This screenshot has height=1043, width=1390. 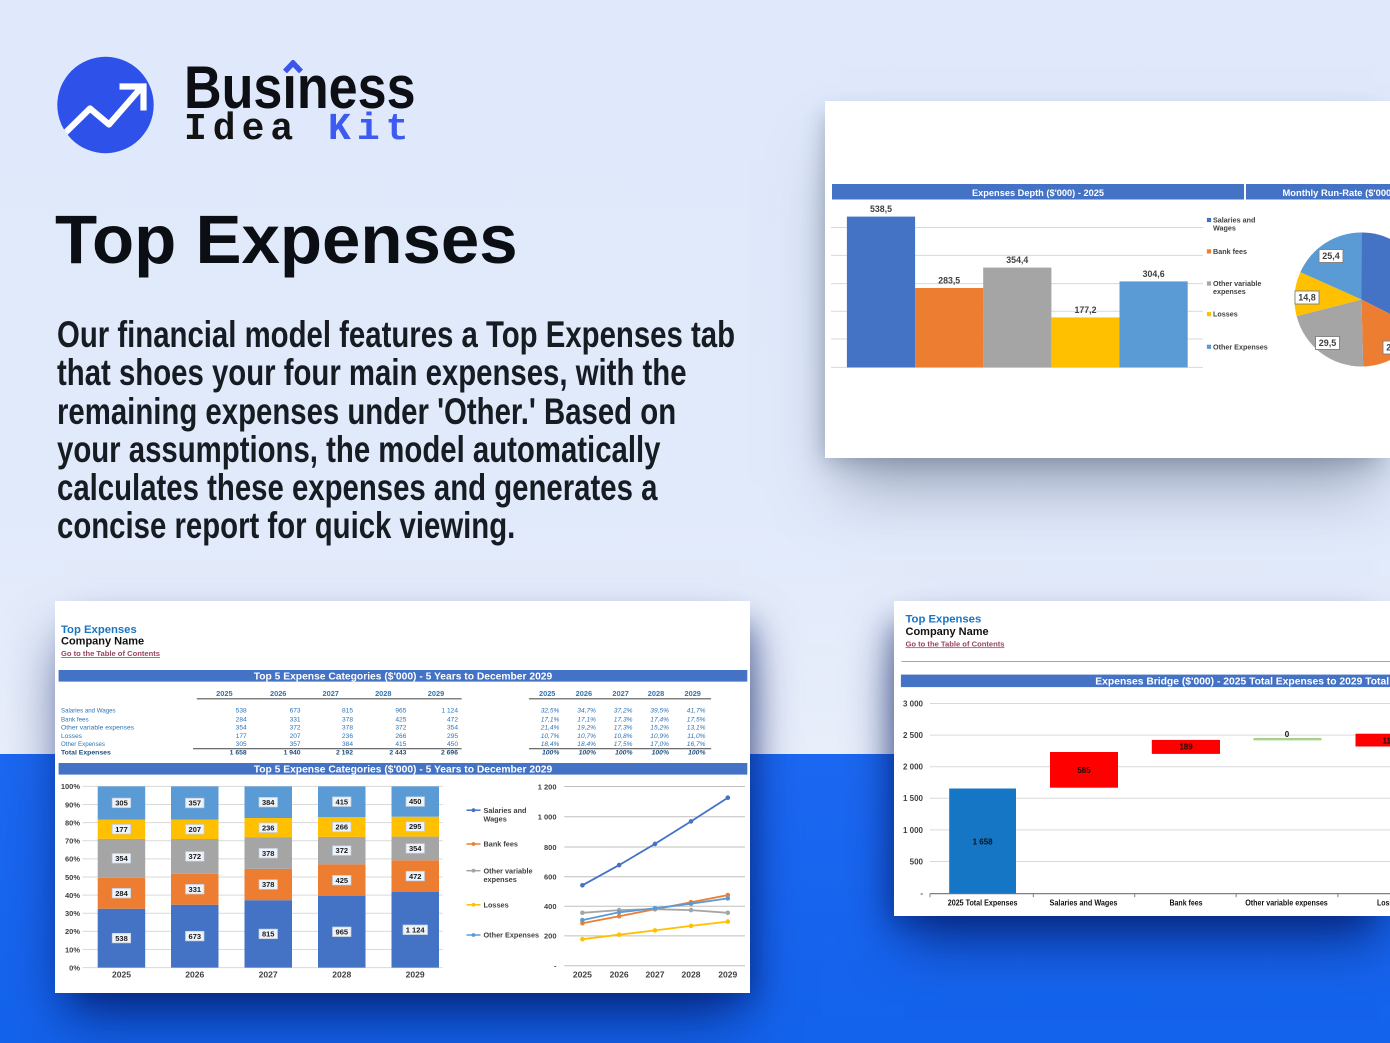 I want to click on svg-text: 425, so click(x=400, y=719).